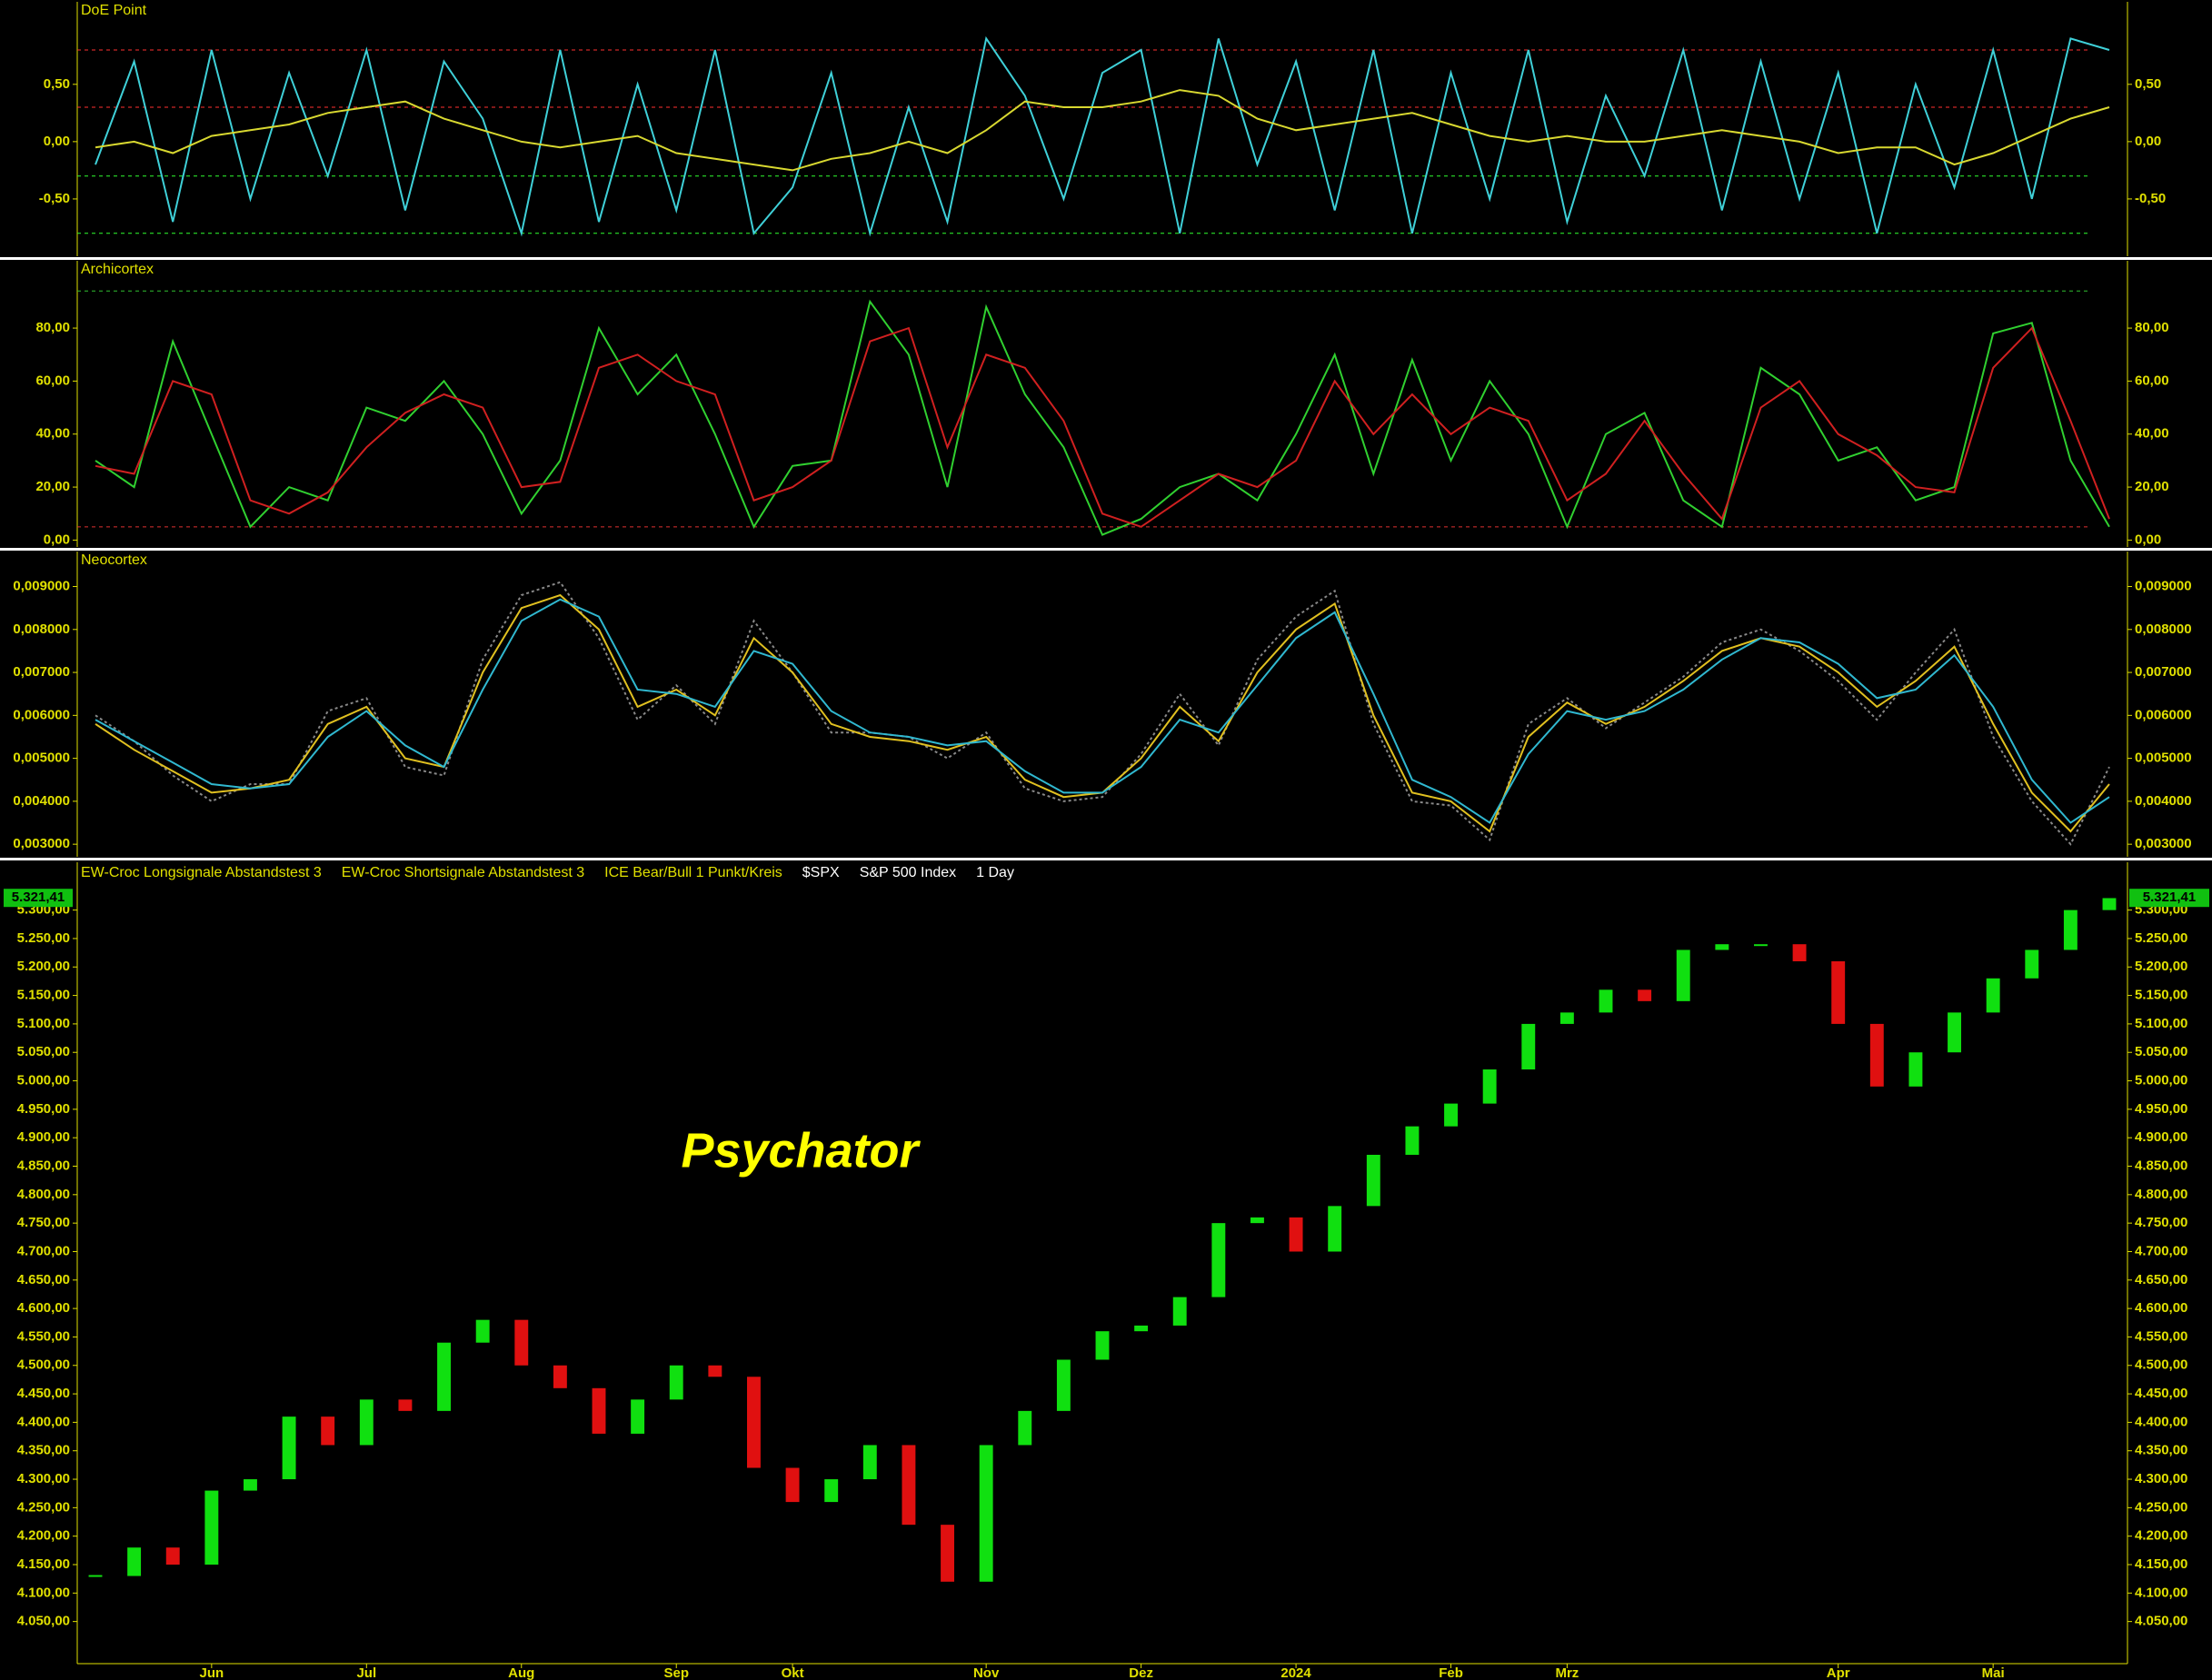 This screenshot has width=2212, height=1680. What do you see at coordinates (2163, 758) in the screenshot?
I see `y-tick-label: 0,005000` at bounding box center [2163, 758].